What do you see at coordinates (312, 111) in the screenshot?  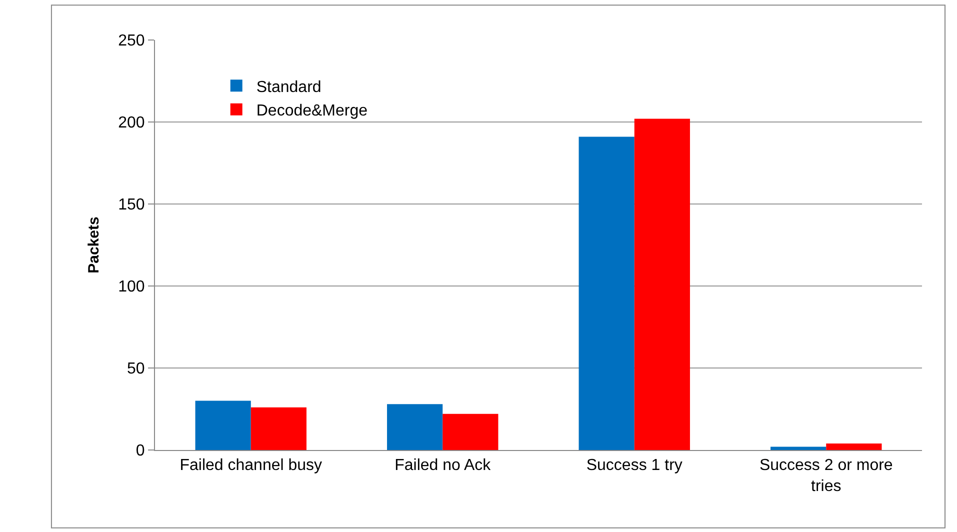 I see `legend-label: Decode&Merge` at bounding box center [312, 111].